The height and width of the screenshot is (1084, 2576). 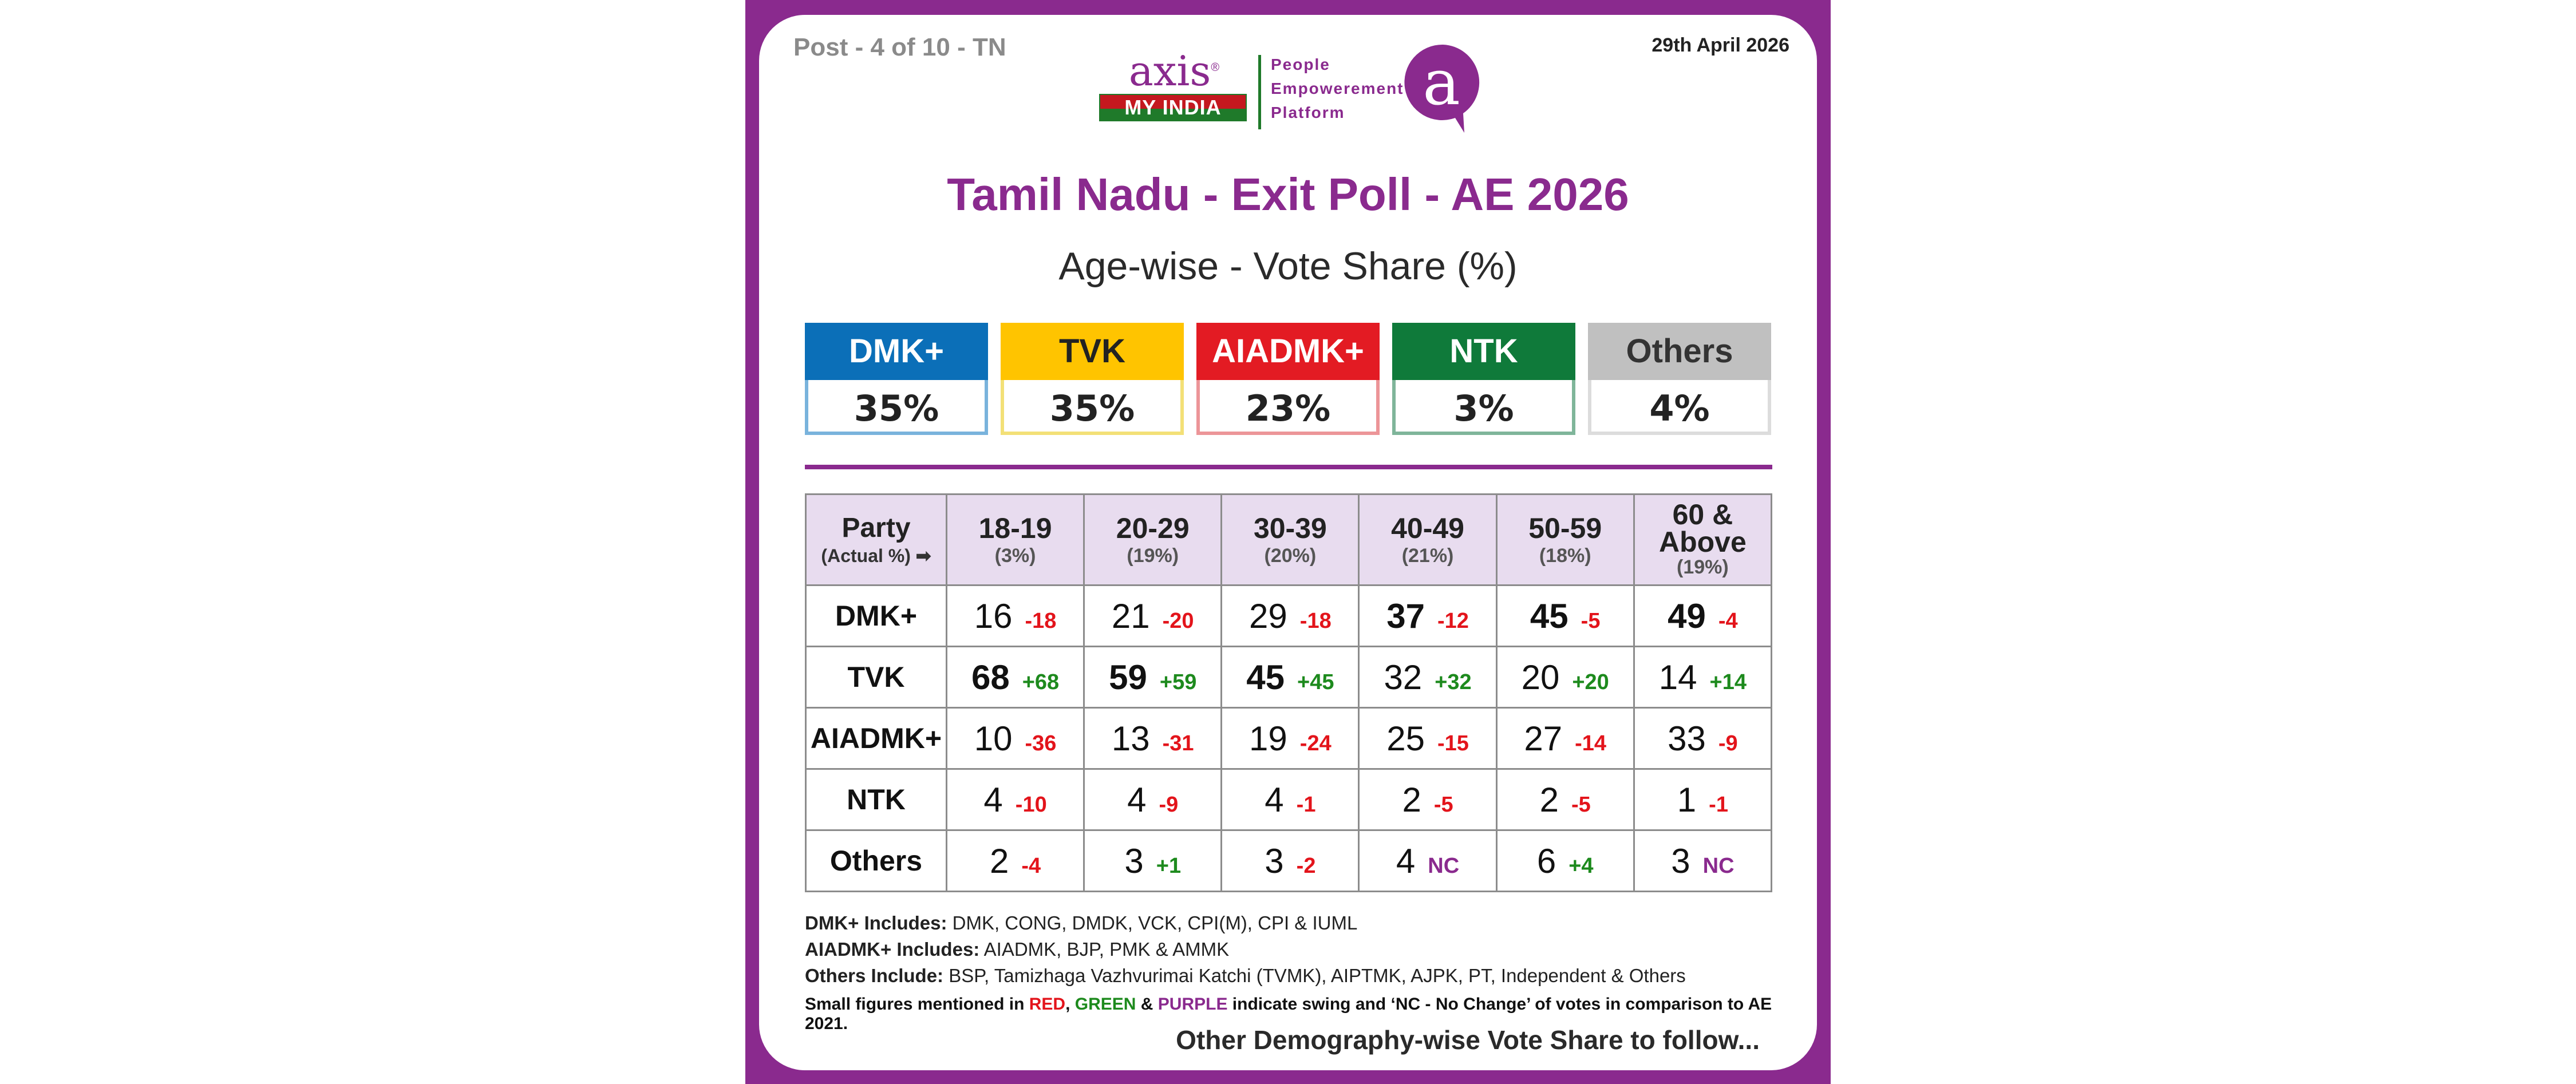 What do you see at coordinates (1687, 800) in the screenshot?
I see `vote-share-value: 1` at bounding box center [1687, 800].